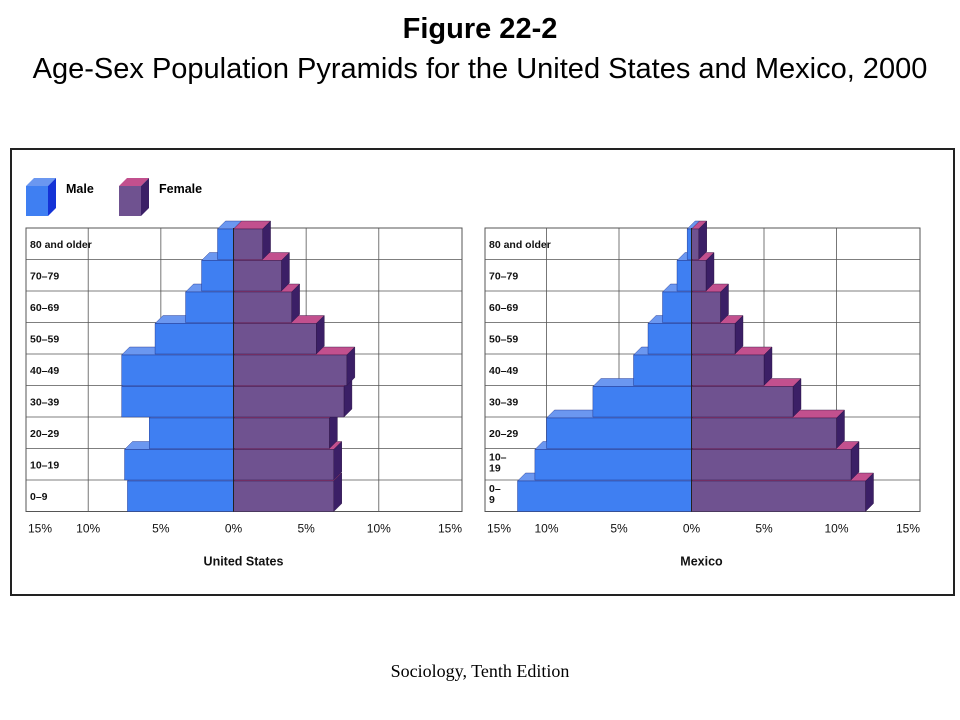 This screenshot has height=720, width=960. I want to click on chart-country-label: Mexico, so click(701, 562).